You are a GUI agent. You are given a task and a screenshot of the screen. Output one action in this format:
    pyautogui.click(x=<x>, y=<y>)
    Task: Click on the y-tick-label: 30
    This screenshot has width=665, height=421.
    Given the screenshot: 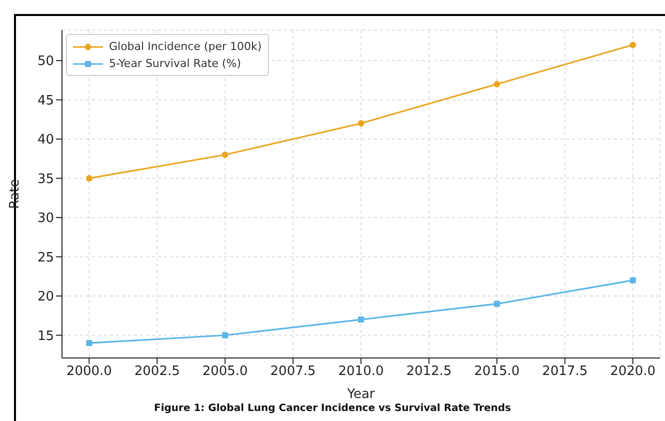 What is the action you would take?
    pyautogui.click(x=45, y=218)
    